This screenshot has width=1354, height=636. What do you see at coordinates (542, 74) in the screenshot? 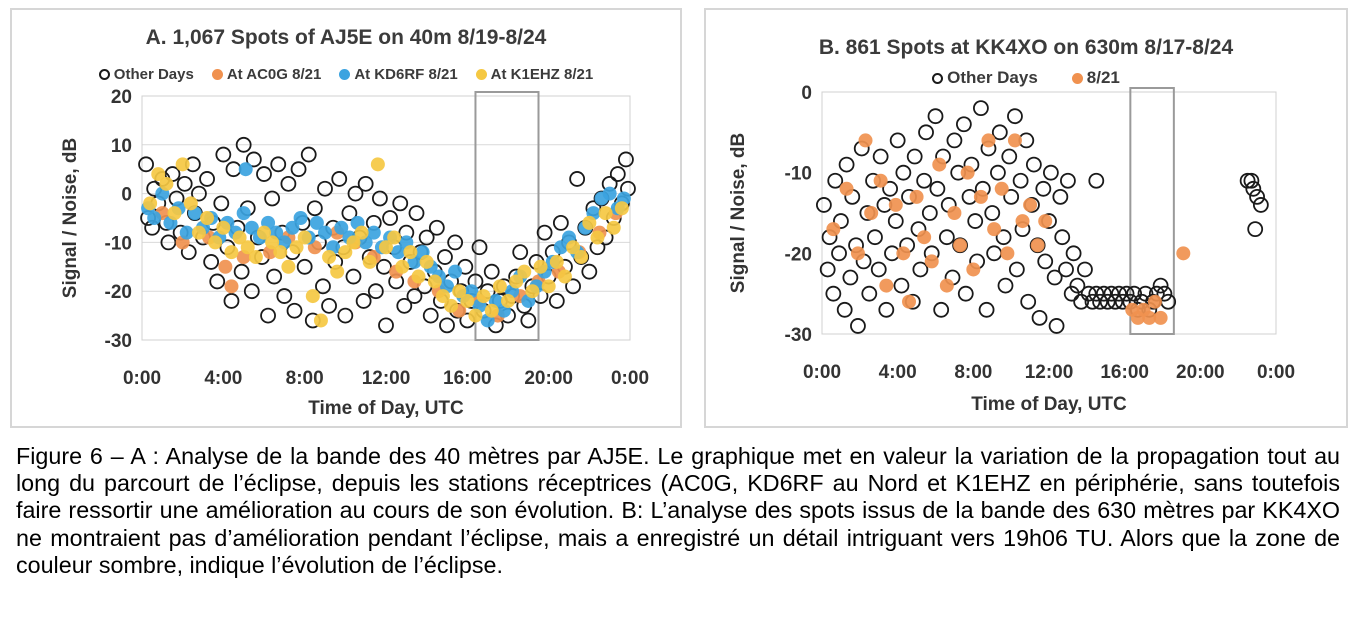
I see `legend-label: At K1EHZ 8/21` at bounding box center [542, 74].